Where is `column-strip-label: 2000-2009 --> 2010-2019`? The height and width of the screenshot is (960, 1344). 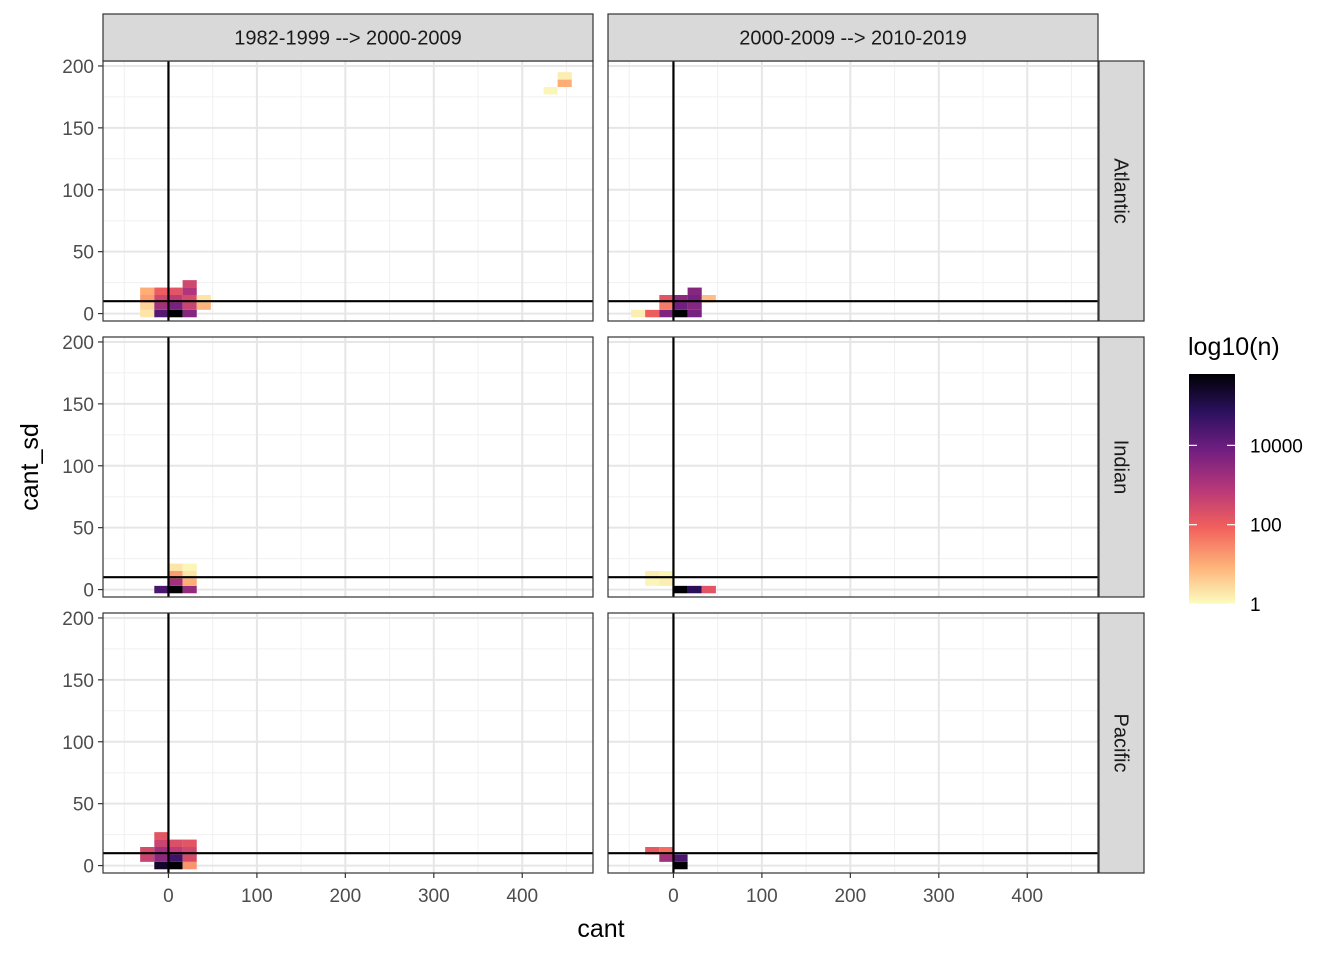 column-strip-label: 2000-2009 --> 2010-2019 is located at coordinates (852, 39).